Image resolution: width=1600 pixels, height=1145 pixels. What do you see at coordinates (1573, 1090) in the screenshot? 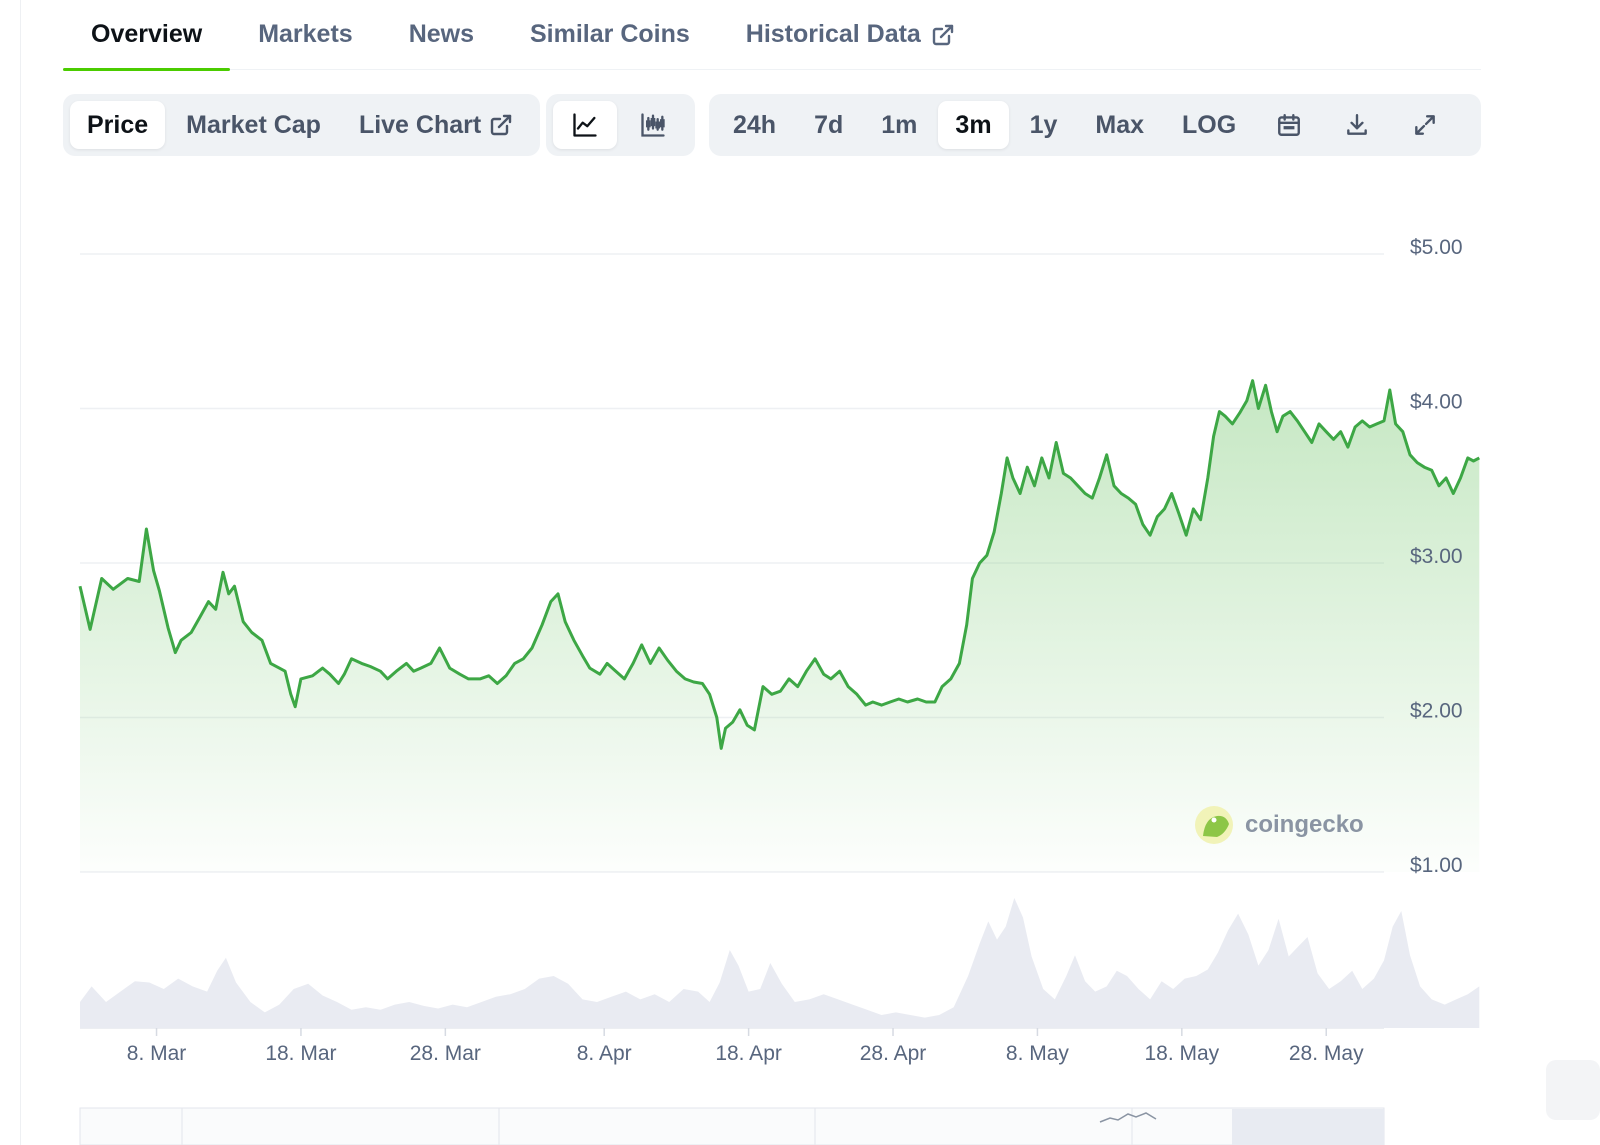
I see `side-panel-edge` at bounding box center [1573, 1090].